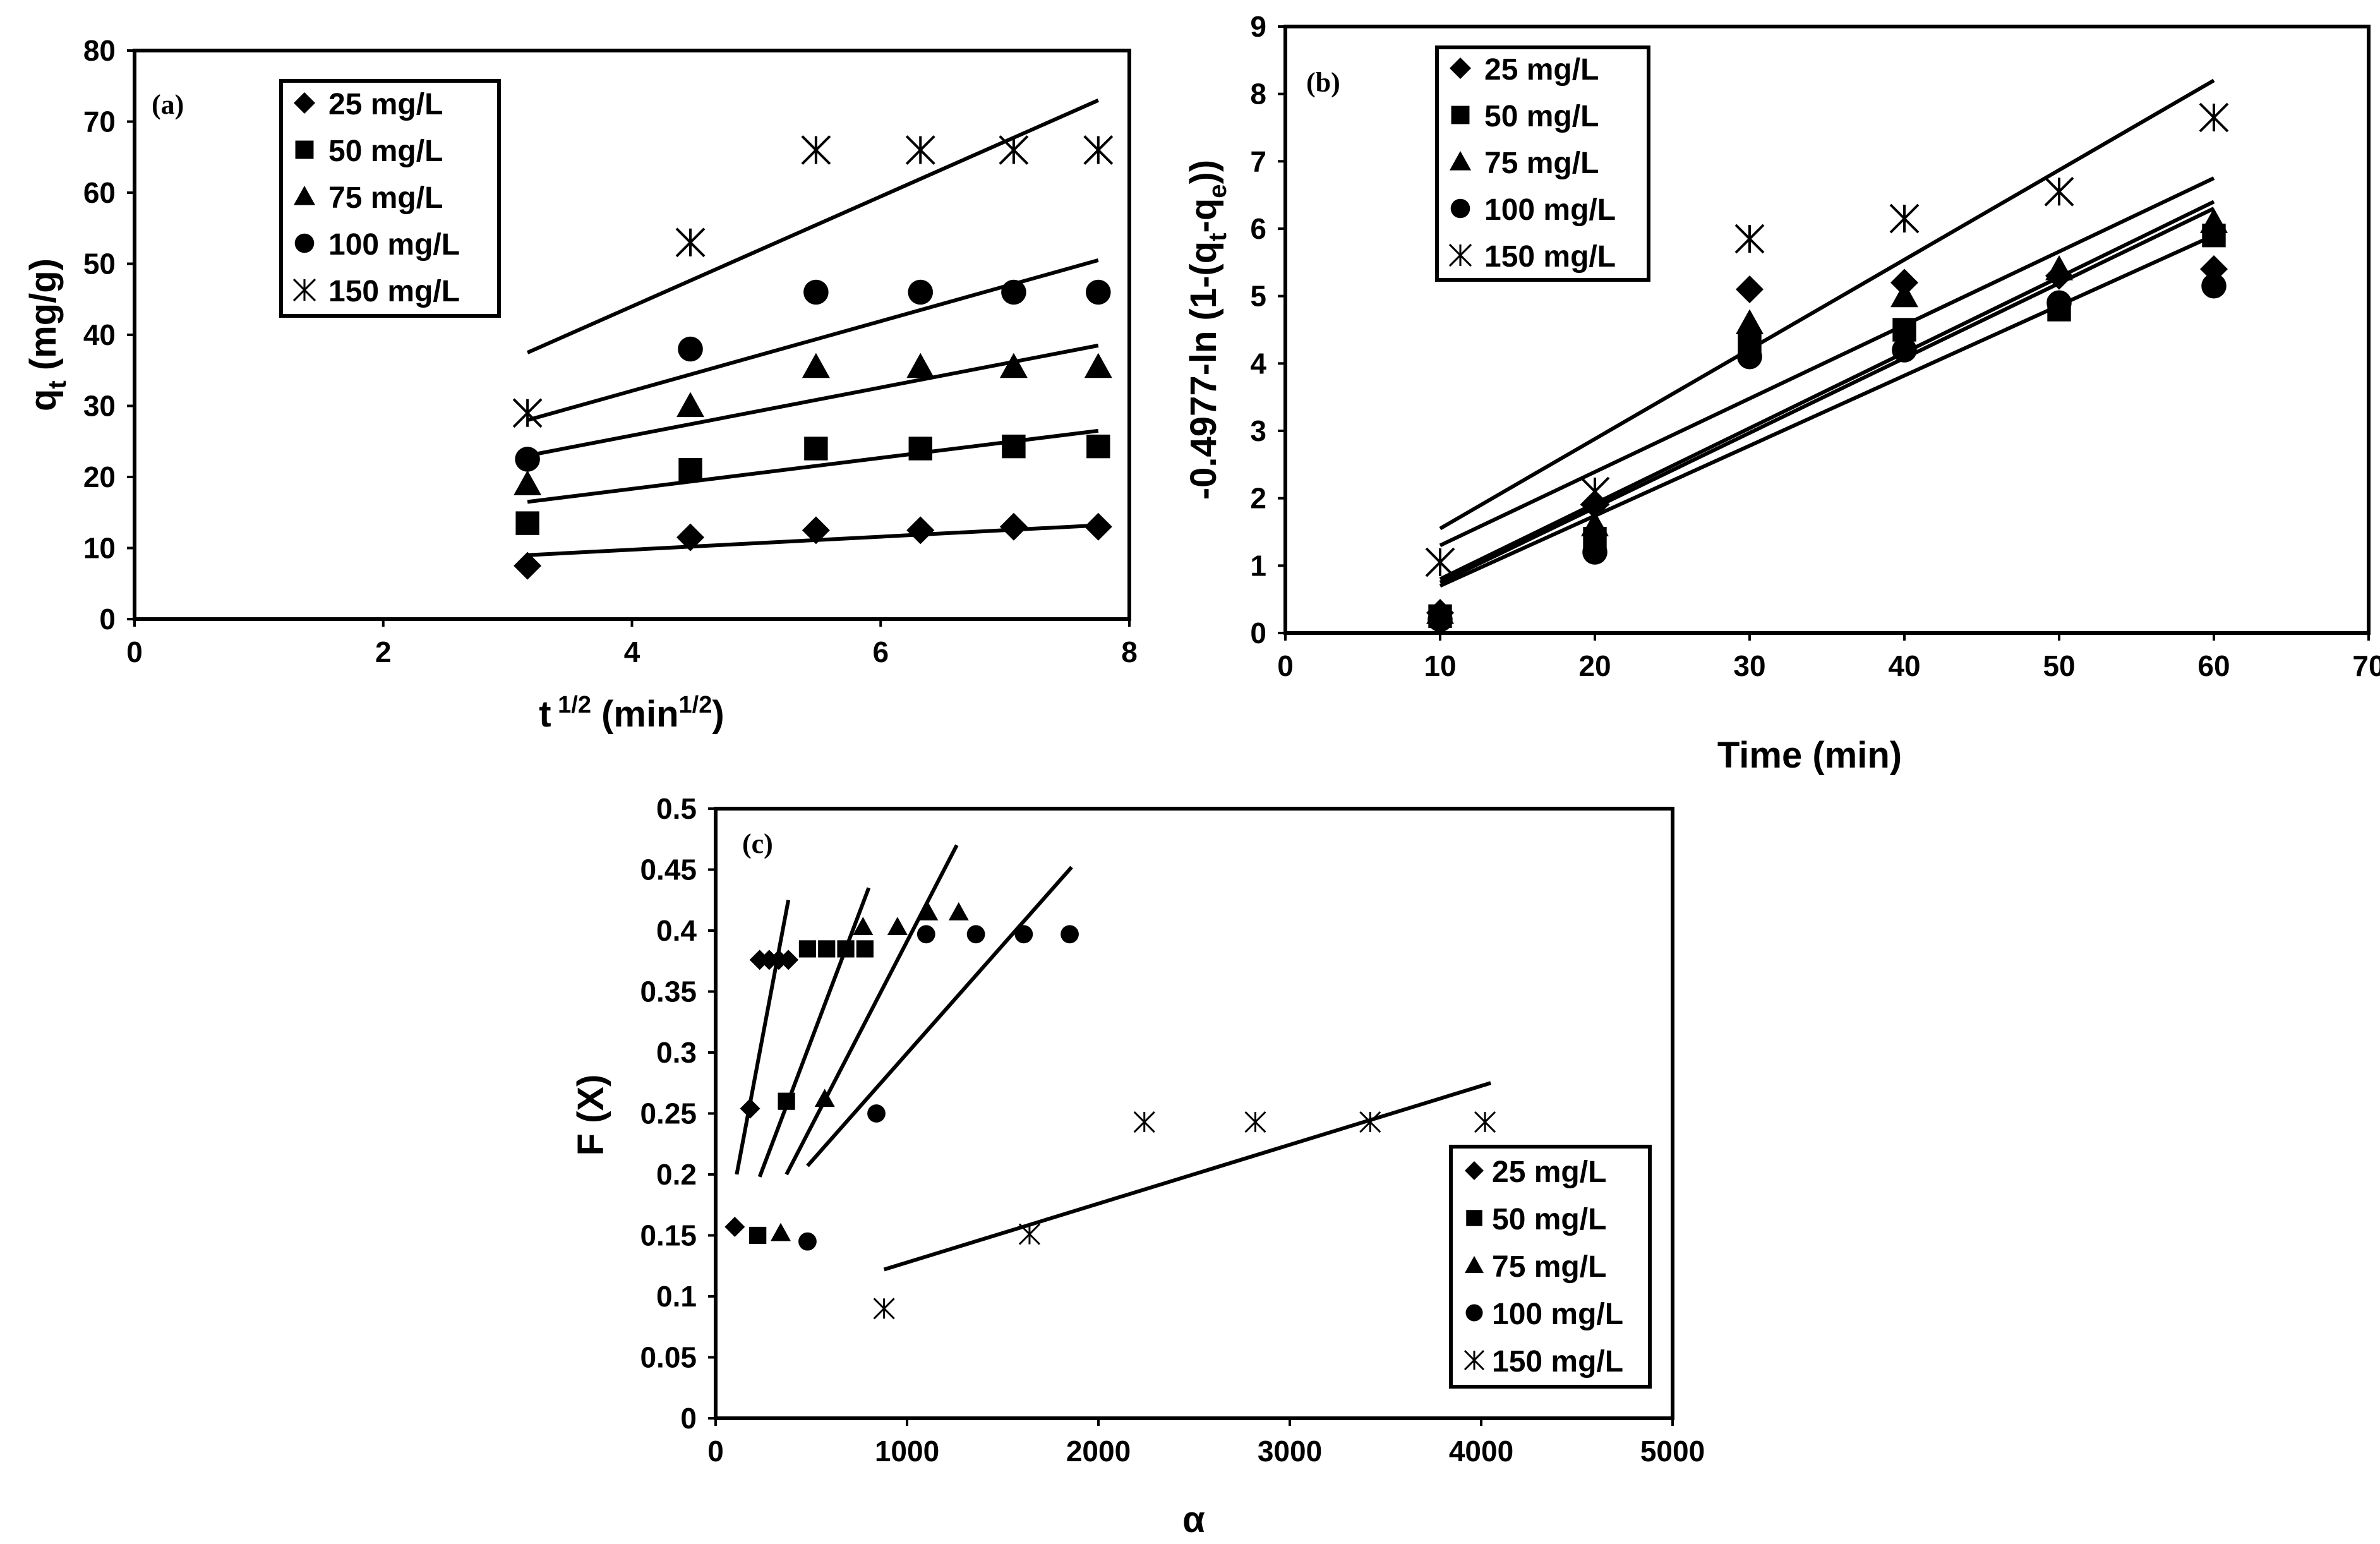 The width and height of the screenshot is (2380, 1544). I want to click on panel-a-data-points, so click(813, 358).